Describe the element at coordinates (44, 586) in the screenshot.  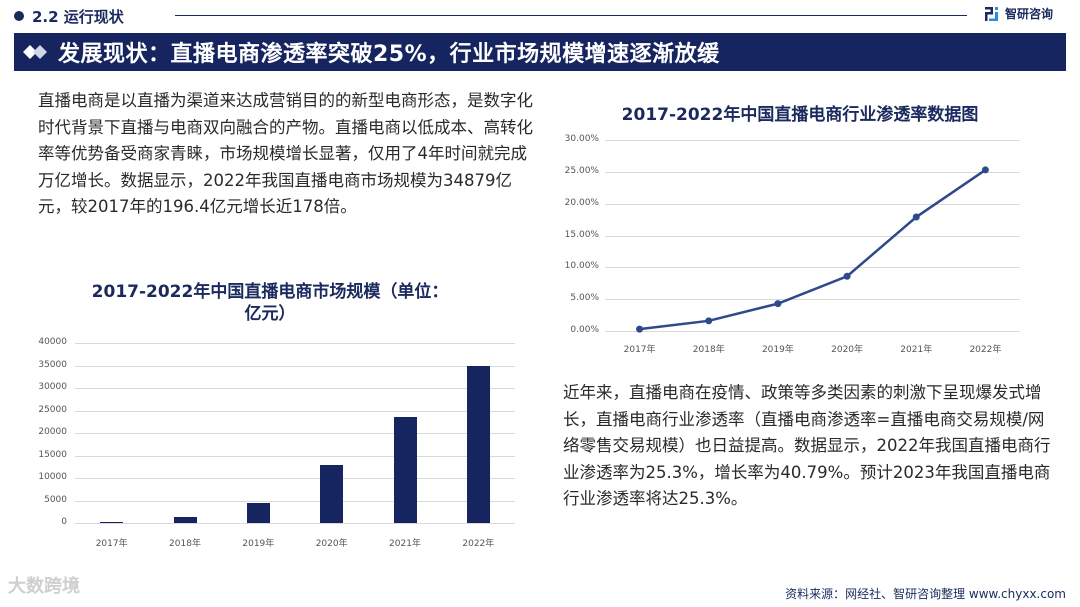
I see `watermark-logo: 大数跨境` at that location.